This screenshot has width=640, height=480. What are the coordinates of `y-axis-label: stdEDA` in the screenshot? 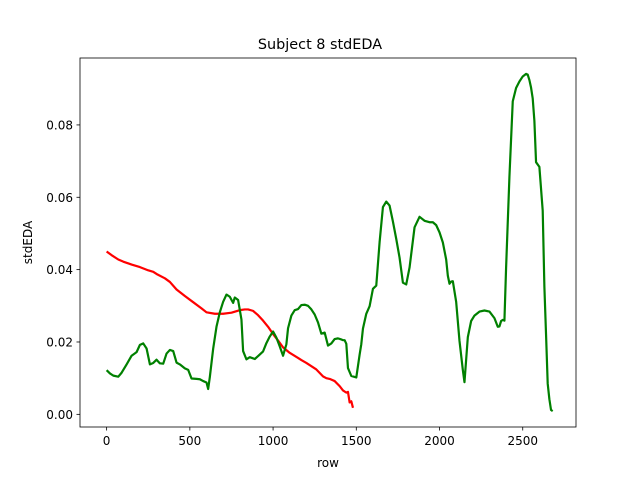 It's located at (28, 242).